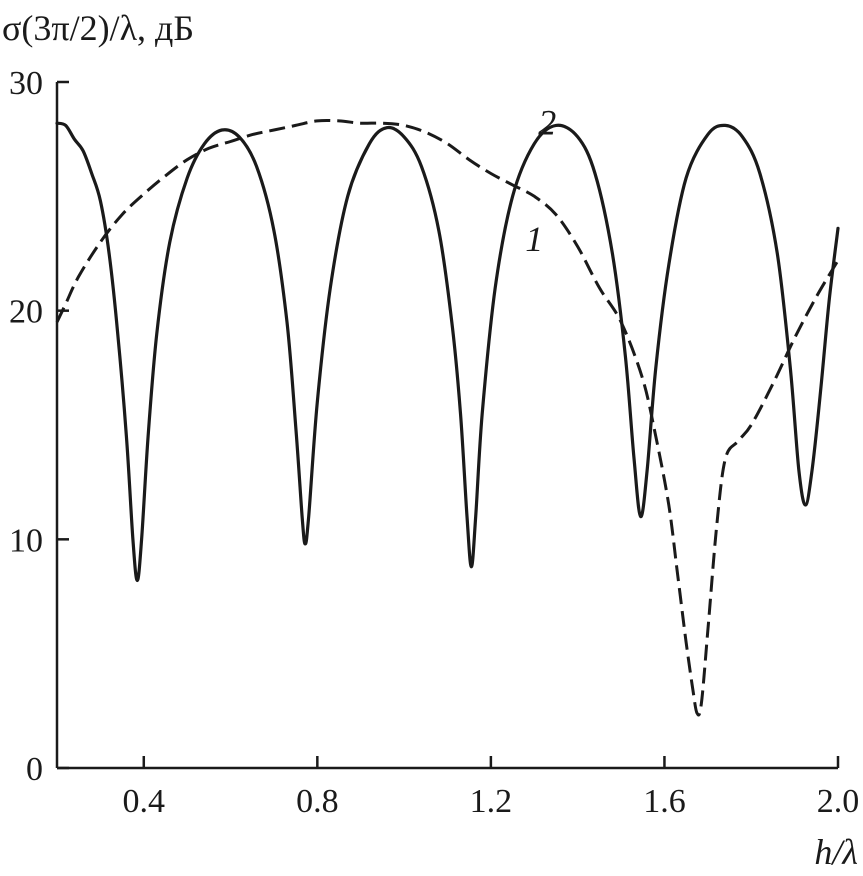  I want to click on x-tick-label-3: 1.6, so click(664, 801).